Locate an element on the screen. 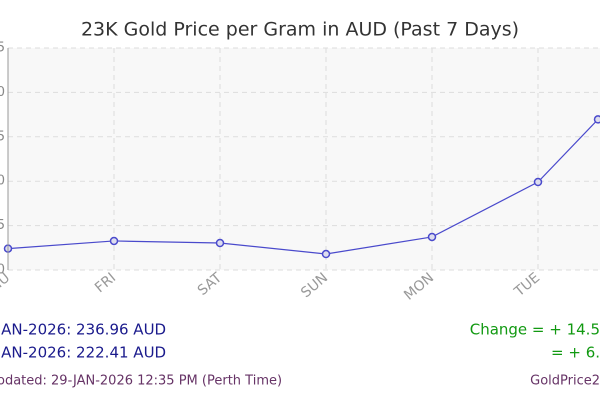 The height and width of the screenshot is (404, 600). x-tick-label: THU is located at coordinates (6, 286).